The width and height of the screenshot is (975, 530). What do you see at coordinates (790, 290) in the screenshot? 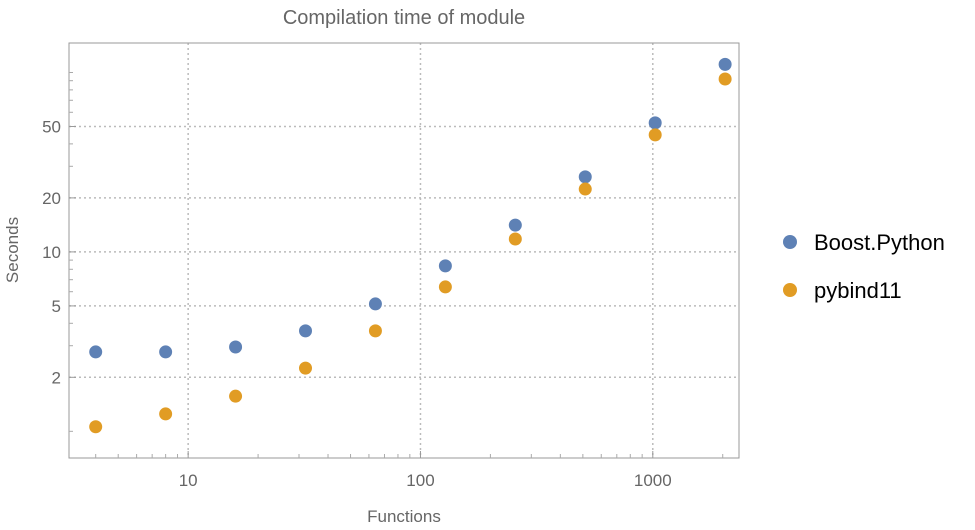
I see `legend-marker-pybind11` at bounding box center [790, 290].